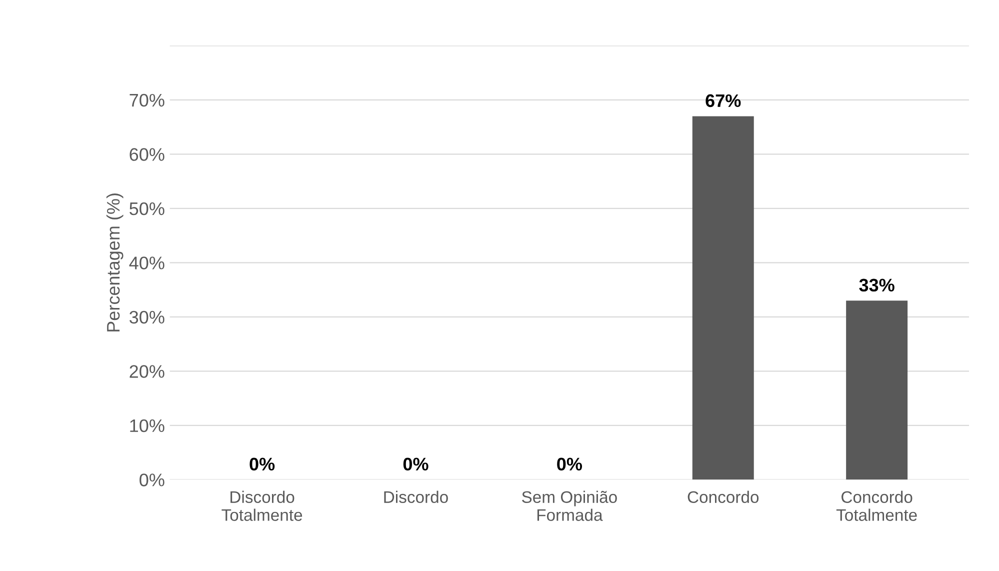 Image resolution: width=999 pixels, height=571 pixels. I want to click on y-tick-label: 60%, so click(147, 154).